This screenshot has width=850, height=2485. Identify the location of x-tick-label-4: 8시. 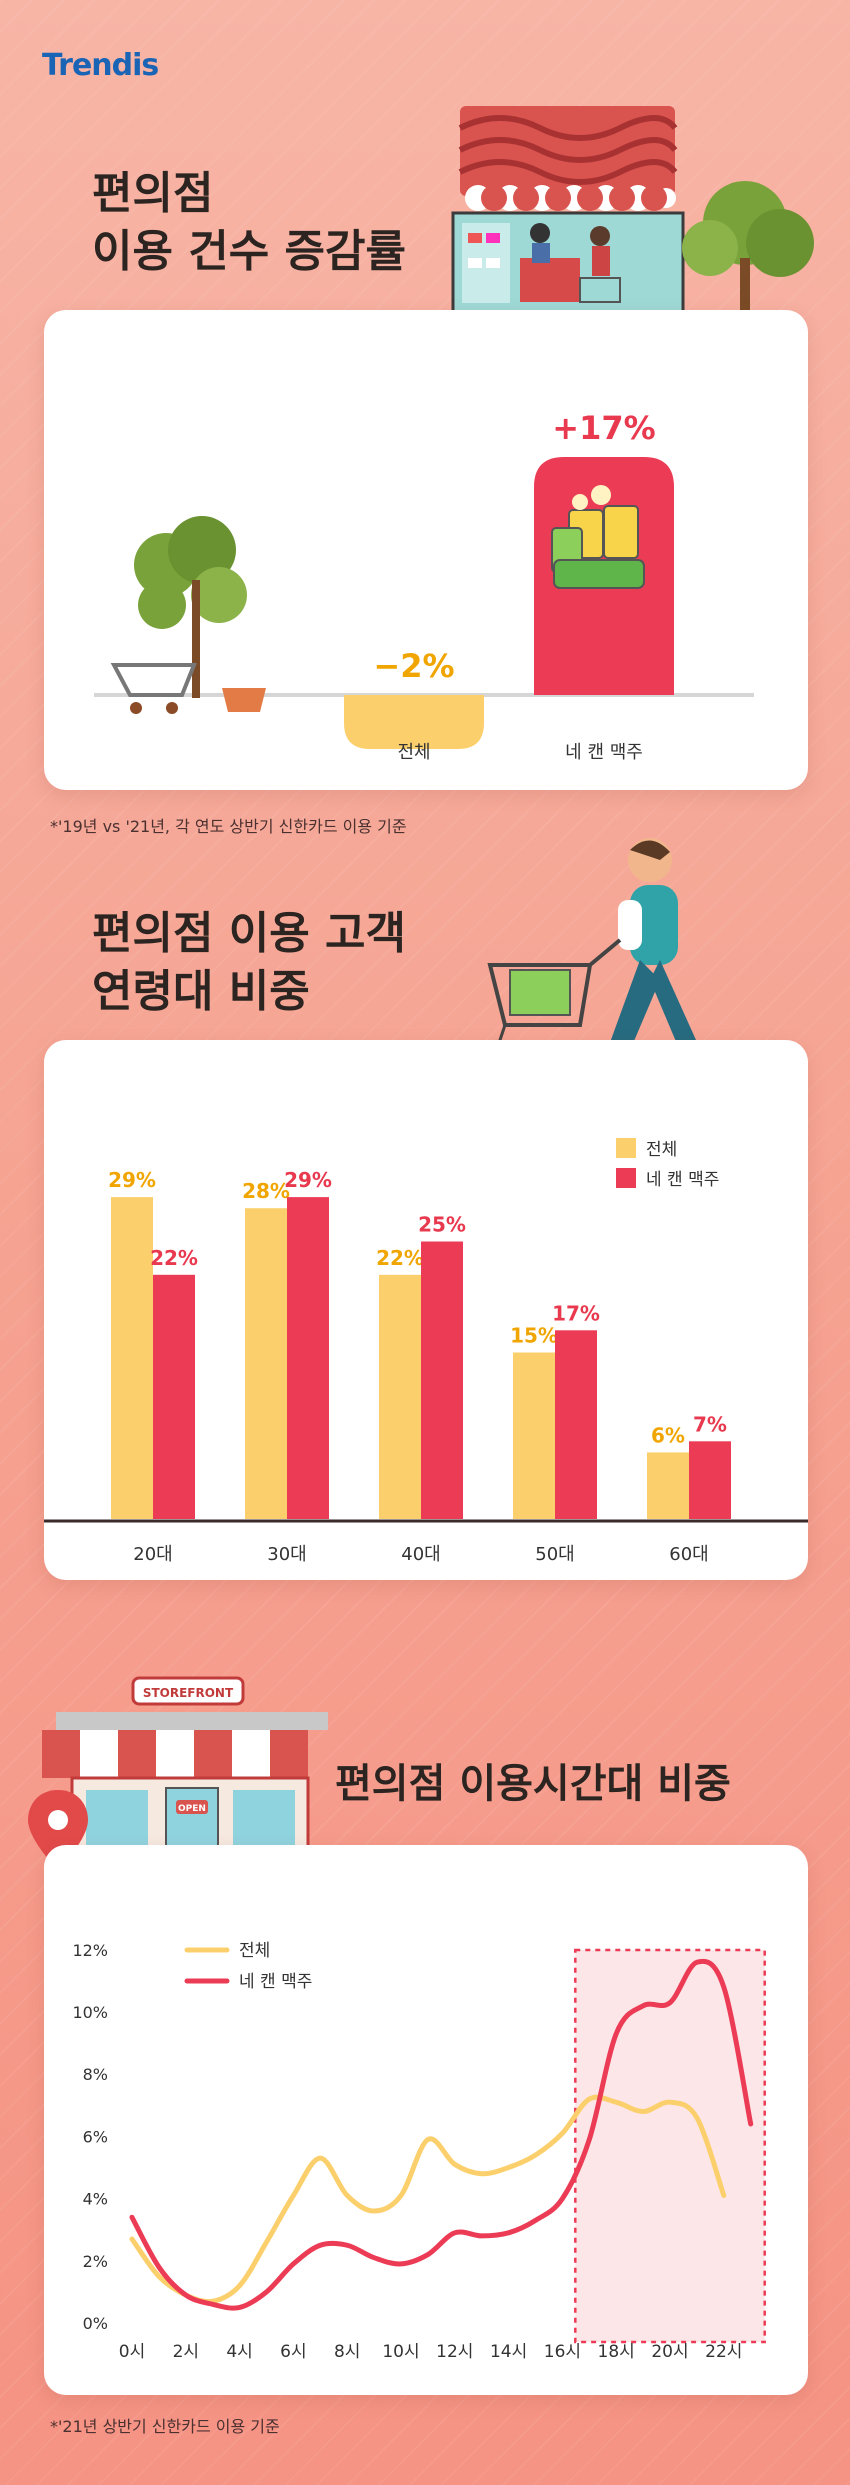
(347, 2352).